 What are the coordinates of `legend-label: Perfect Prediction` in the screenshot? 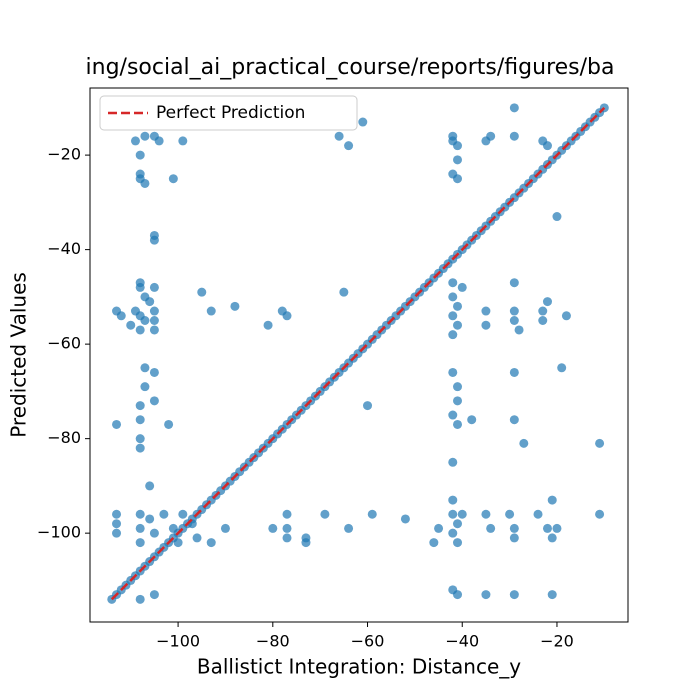 It's located at (230, 113).